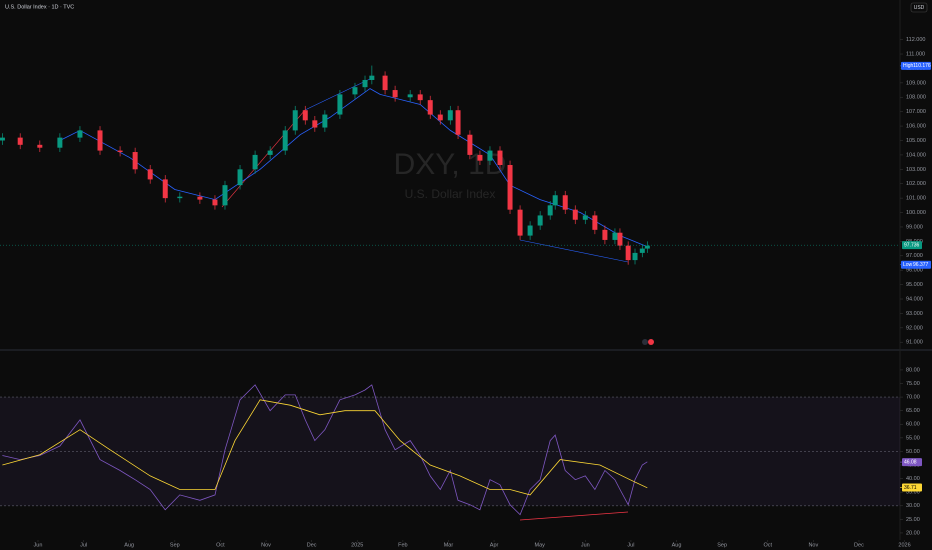 The width and height of the screenshot is (932, 550). Describe the element at coordinates (916, 112) in the screenshot. I see `y-tick-label: 107.000` at that location.